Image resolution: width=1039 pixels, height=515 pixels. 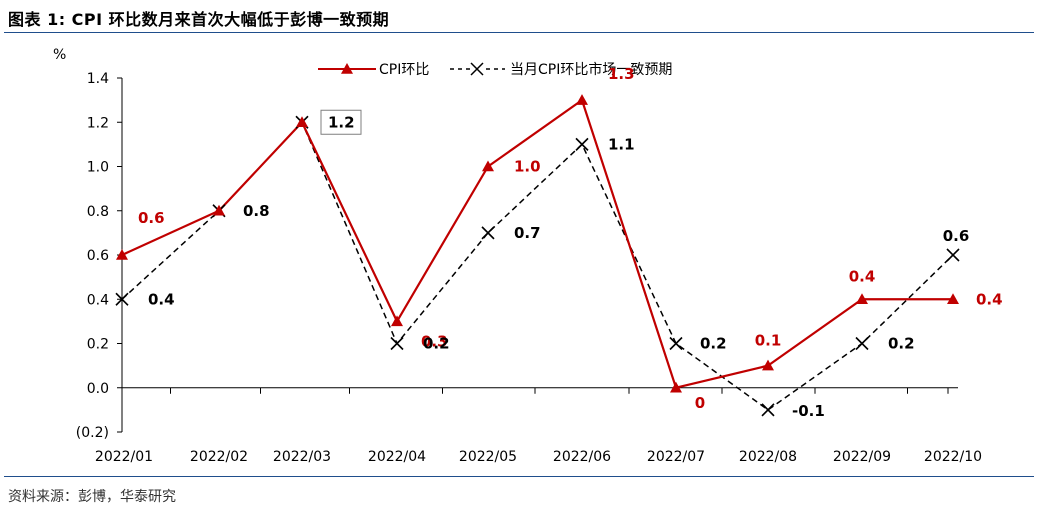 I want to click on consensus-data-label: -0.1, so click(x=808, y=411).